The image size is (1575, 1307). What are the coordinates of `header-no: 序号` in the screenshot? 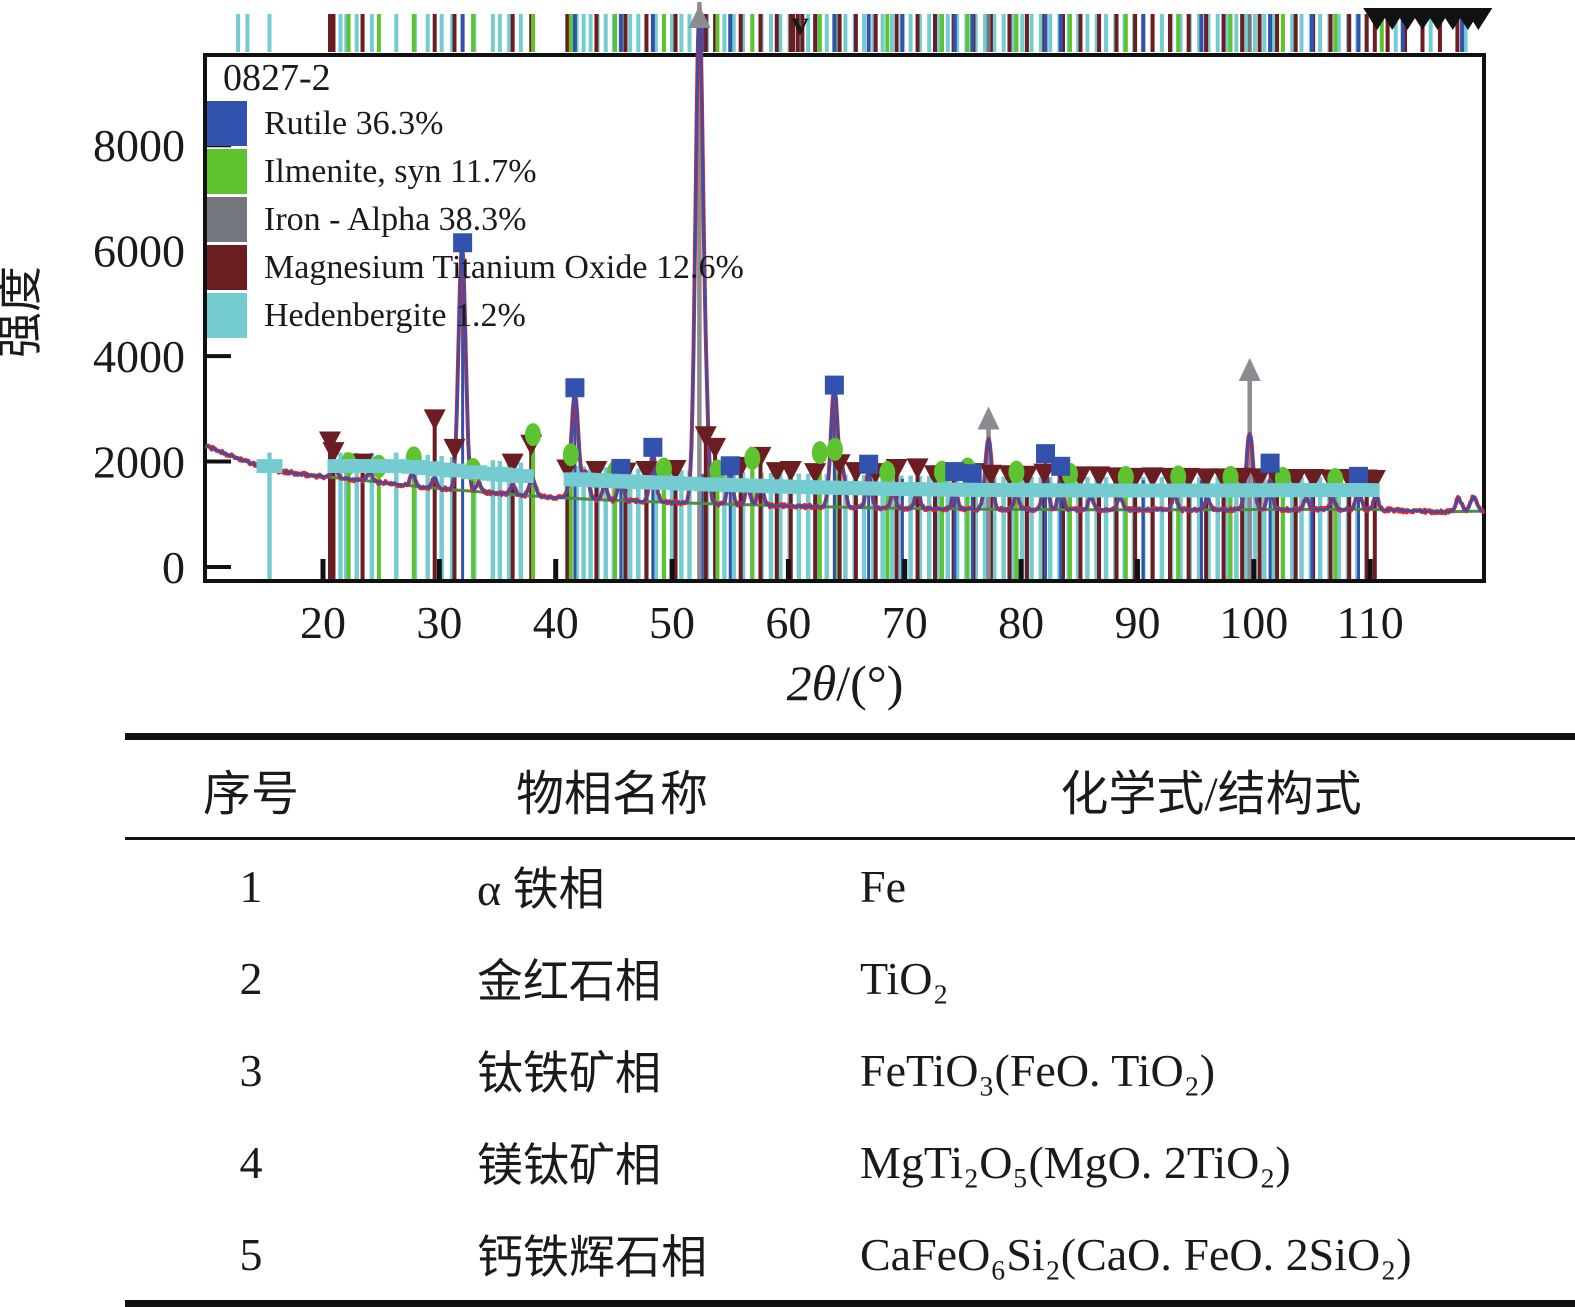 It's located at (250, 794).